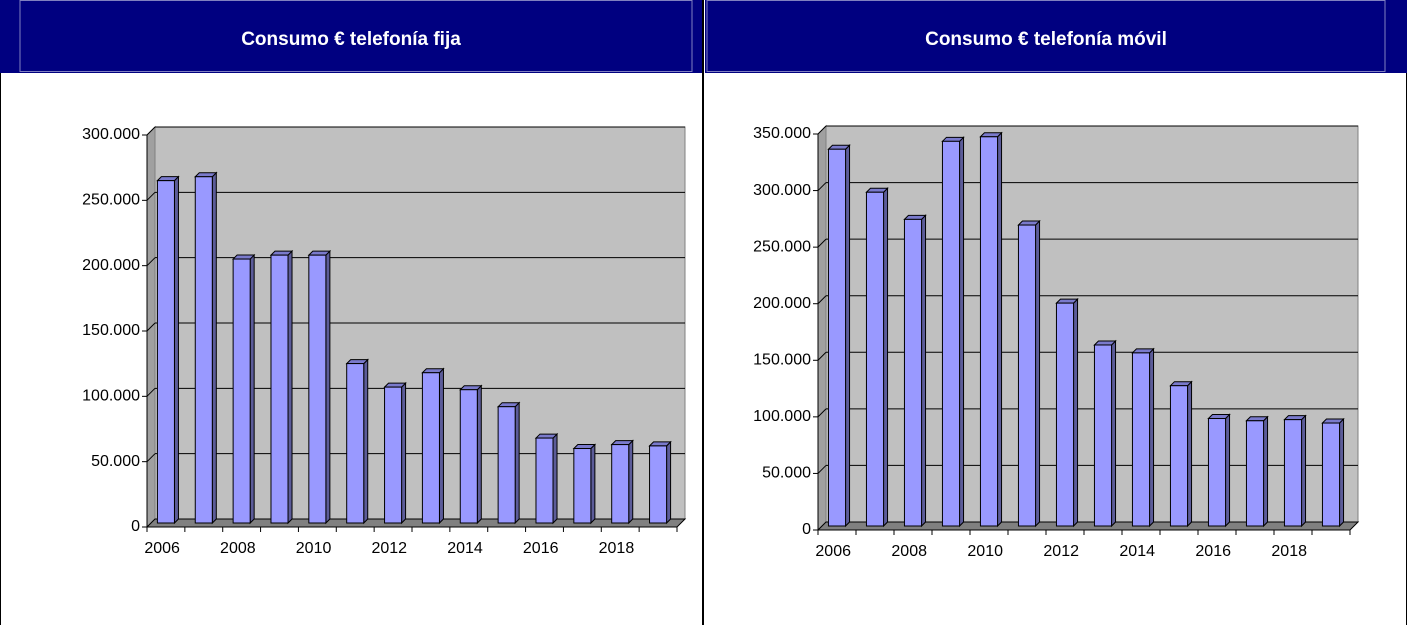 The height and width of the screenshot is (625, 1407). I want to click on x-tick-label: 2012, so click(389, 548).